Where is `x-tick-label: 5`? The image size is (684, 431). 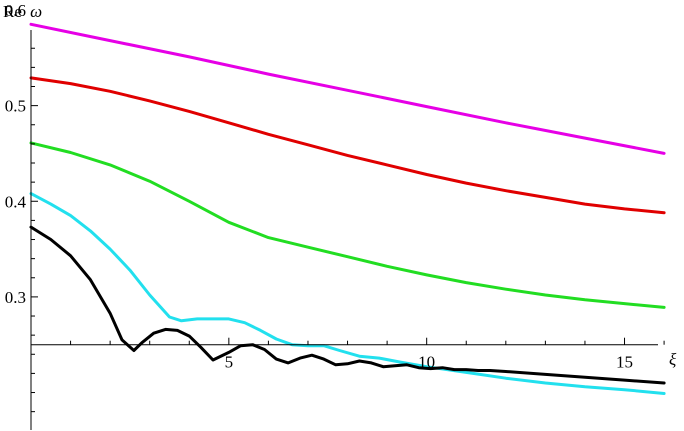
x-tick-label: 5 is located at coordinates (229, 362).